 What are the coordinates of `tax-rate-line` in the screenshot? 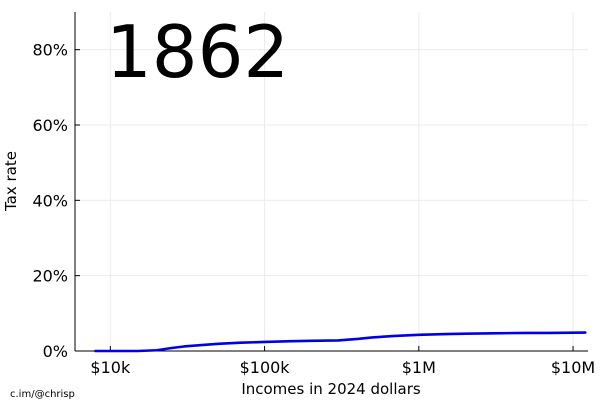 It's located at (340, 342).